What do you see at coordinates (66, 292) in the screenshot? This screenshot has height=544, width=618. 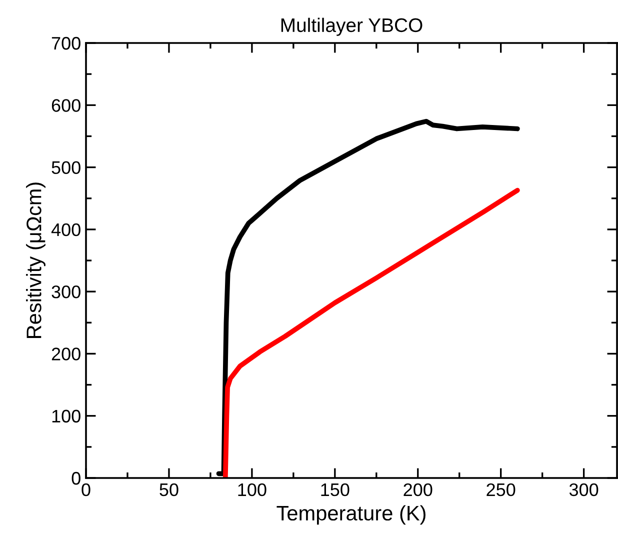 I see `y-tick-label: 300` at bounding box center [66, 292].